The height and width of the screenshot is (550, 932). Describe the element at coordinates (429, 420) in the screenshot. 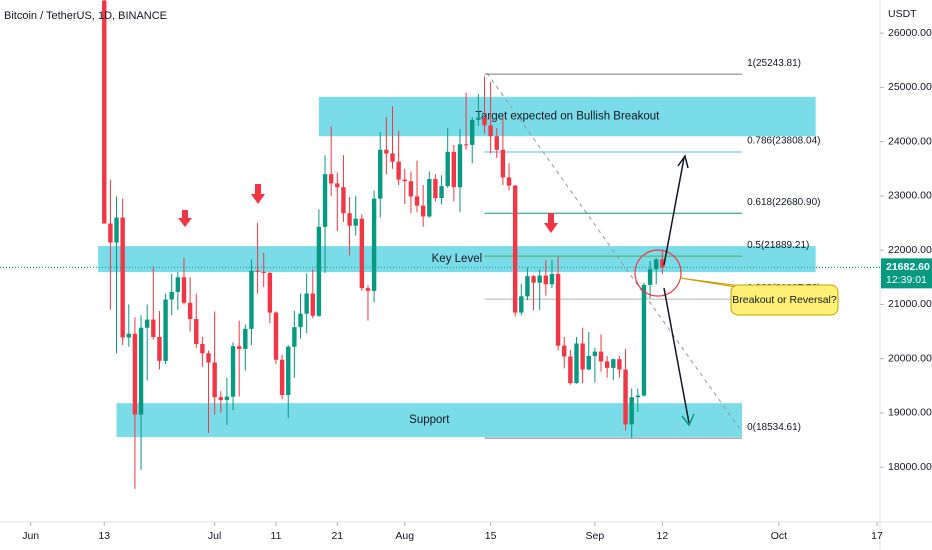

I see `zone-label: Support` at that location.